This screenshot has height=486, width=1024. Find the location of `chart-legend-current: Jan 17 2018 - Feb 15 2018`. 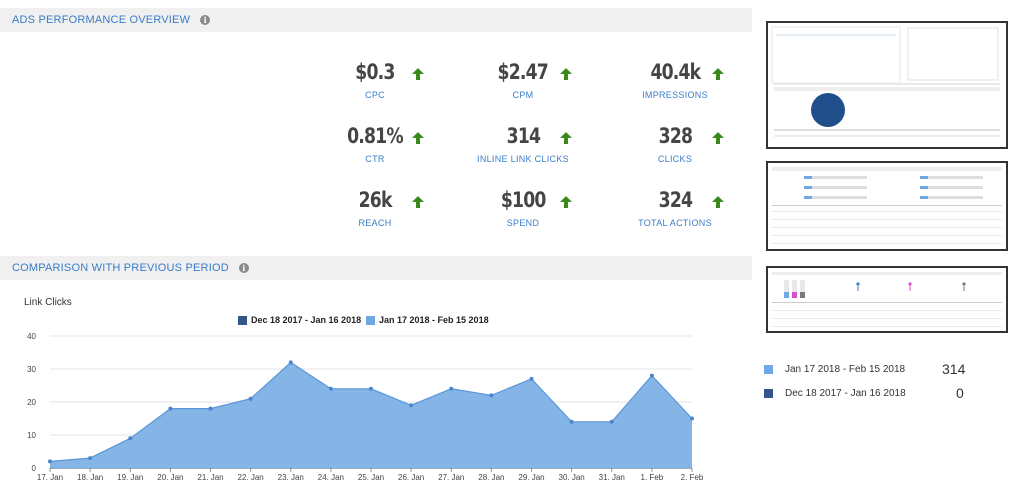

chart-legend-current: Jan 17 2018 - Feb 15 2018 is located at coordinates (427, 320).